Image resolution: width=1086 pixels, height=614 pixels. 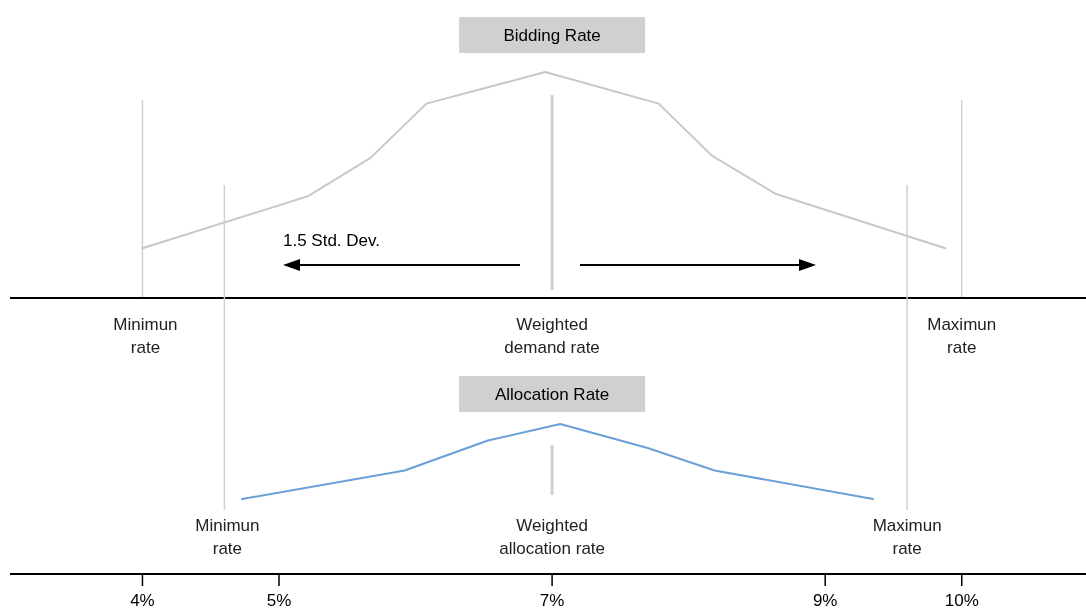 What do you see at coordinates (552, 394) in the screenshot?
I see `chart-title: Allocation Rate` at bounding box center [552, 394].